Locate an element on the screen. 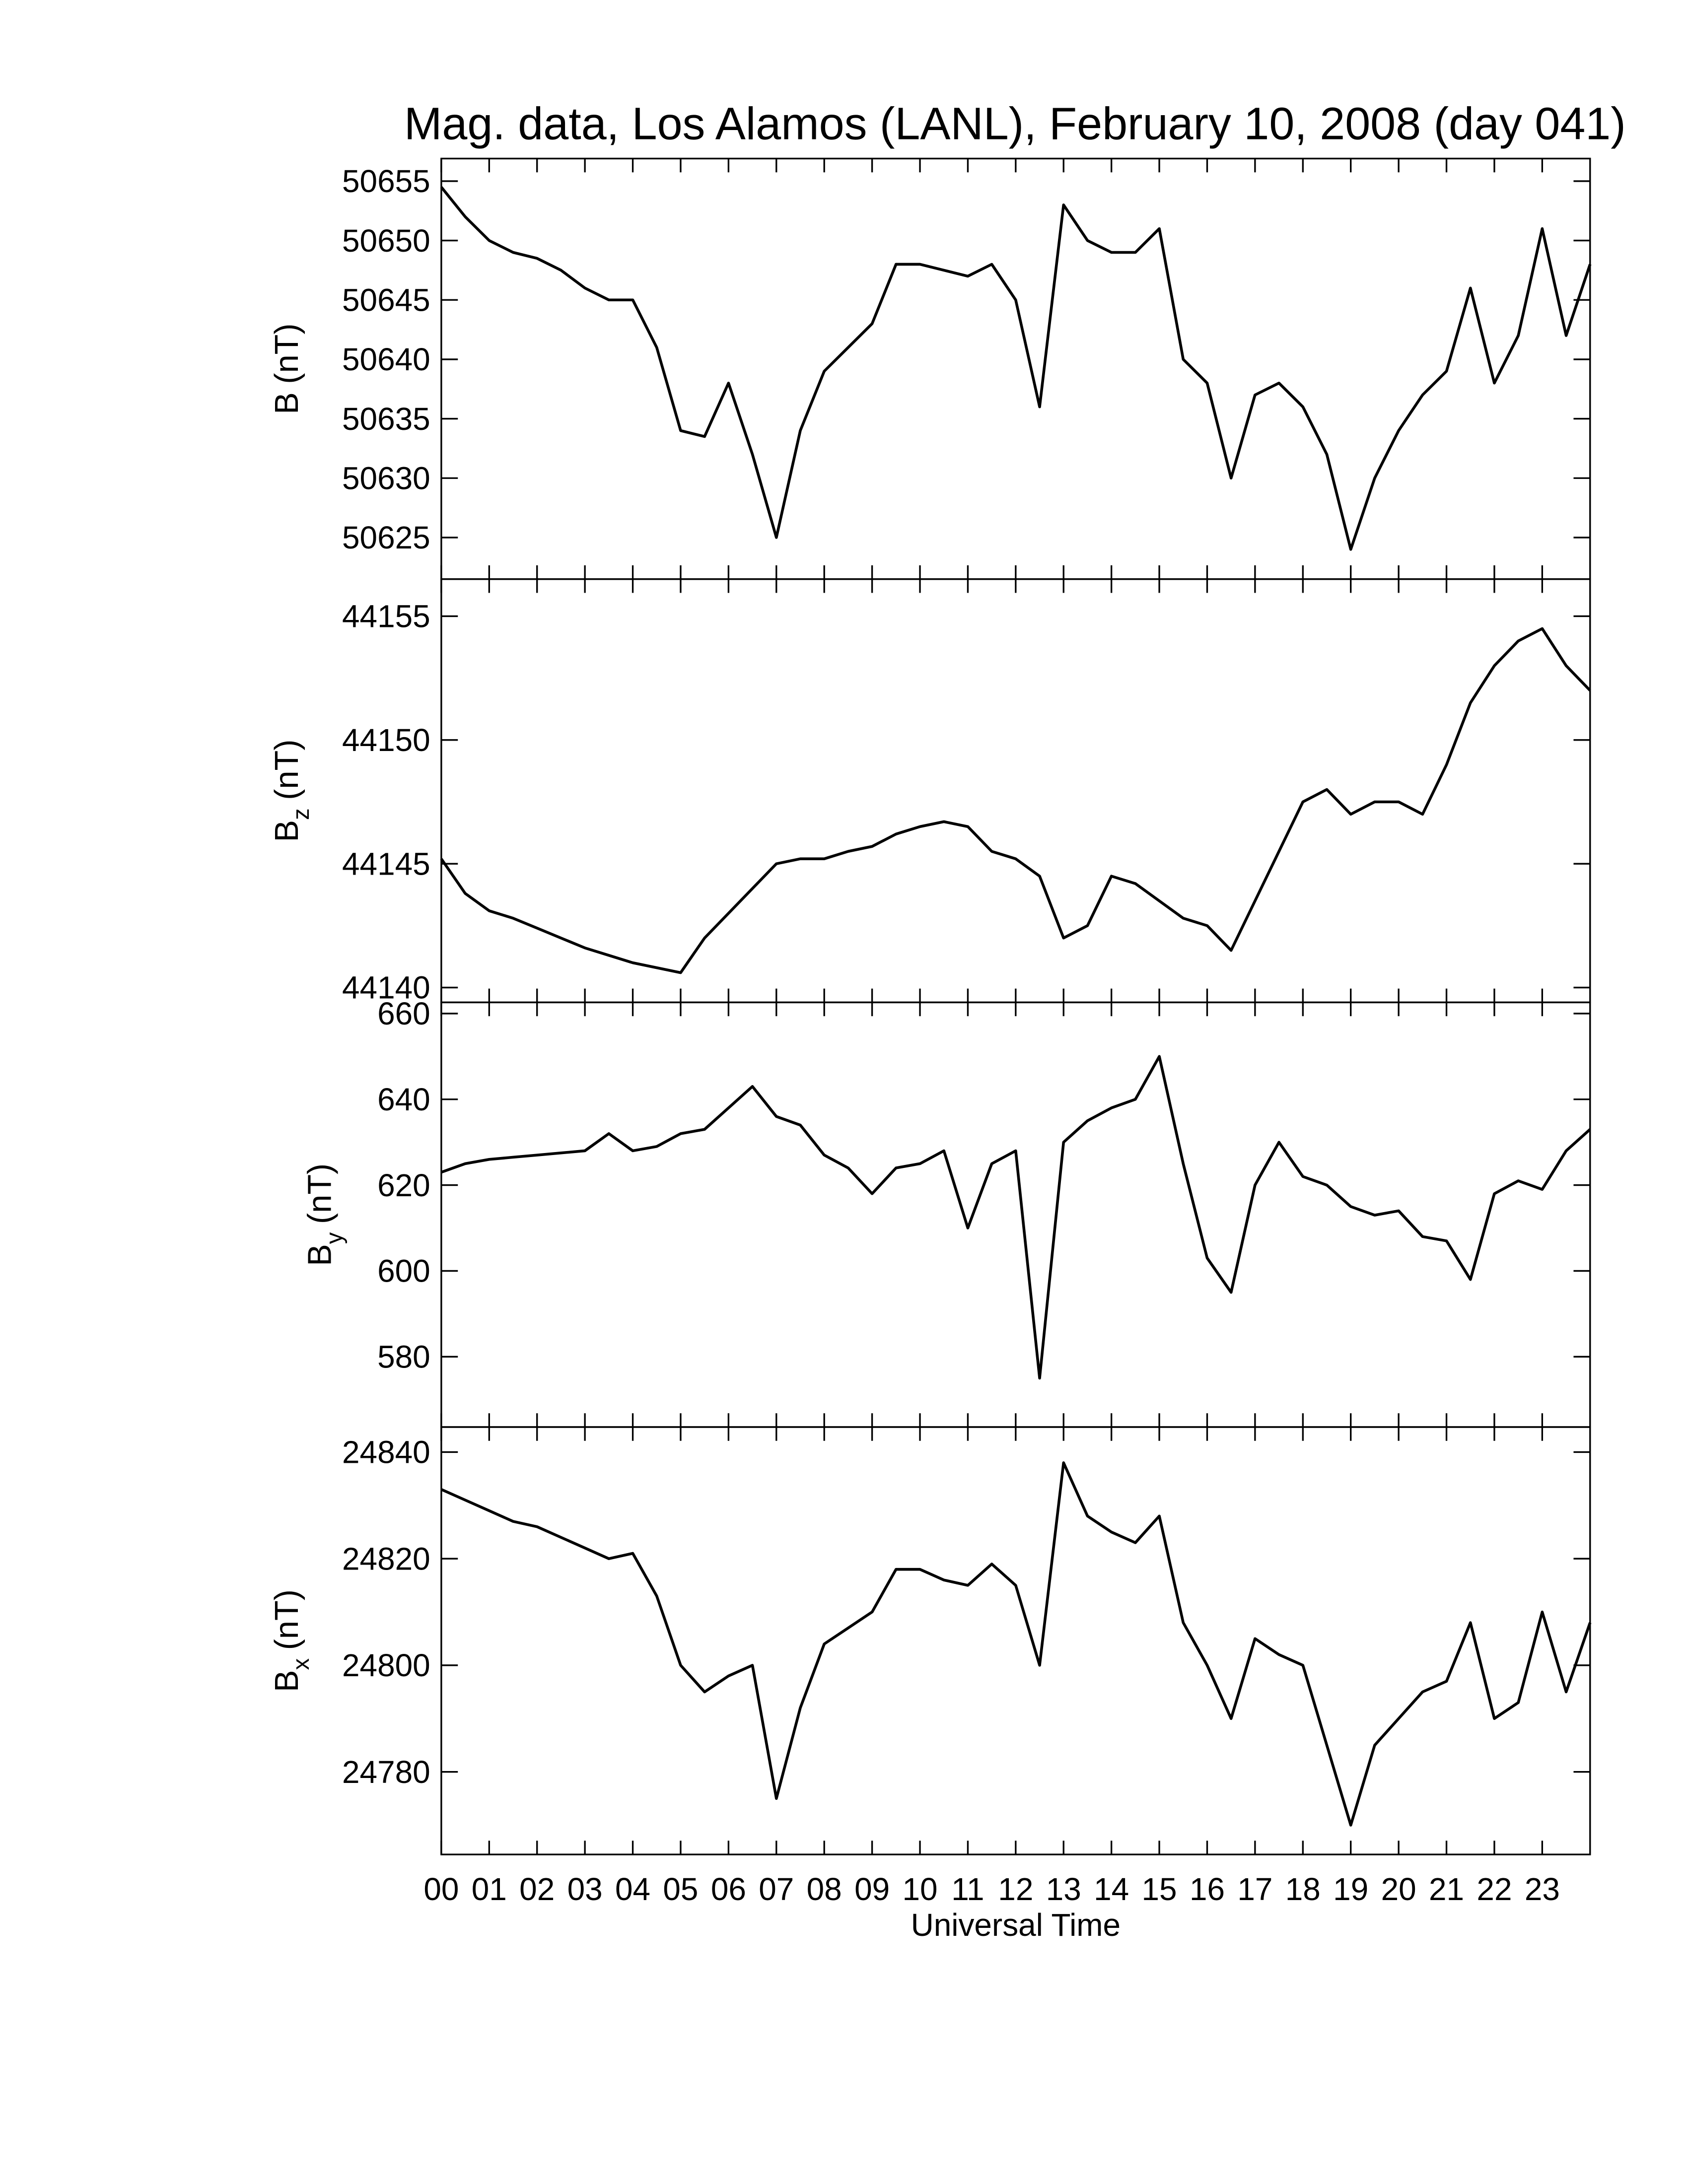 This screenshot has width=1688, height=2184. y-axis-label-subscript: x is located at coordinates (301, 1664).